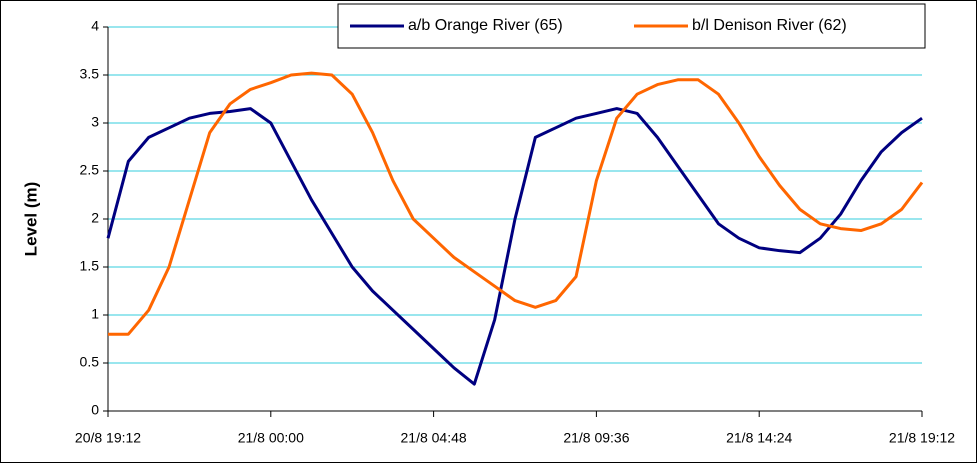 The image size is (977, 463). I want to click on y-tick-label: 1.5, so click(90, 266).